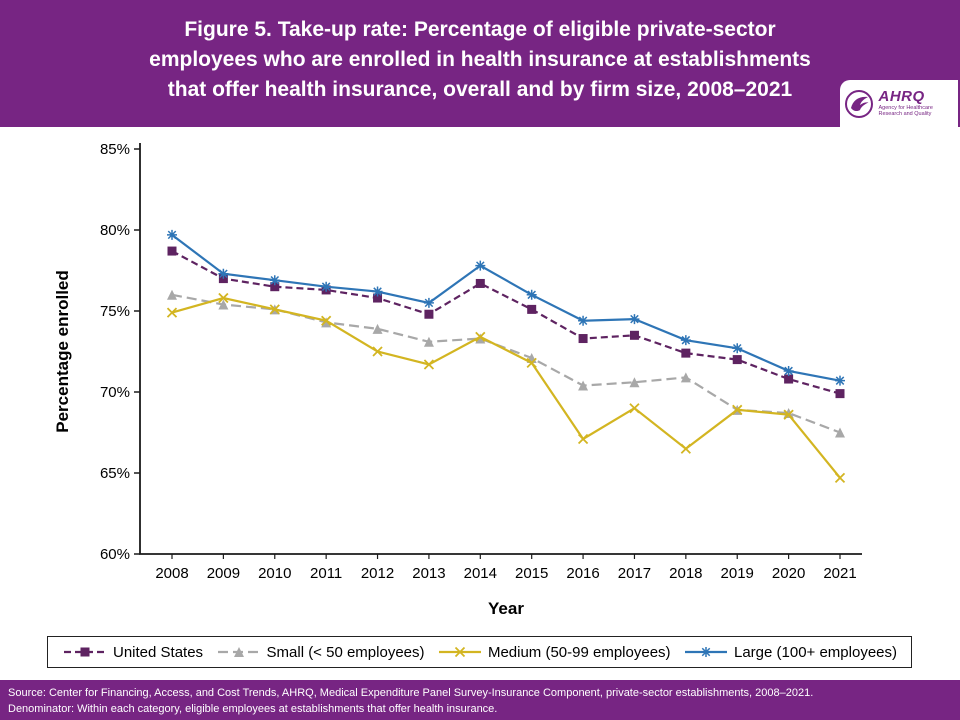 The height and width of the screenshot is (720, 960). What do you see at coordinates (579, 652) in the screenshot?
I see `legend-label-medium-50-99-employees: Medium (50-99 employees)` at bounding box center [579, 652].